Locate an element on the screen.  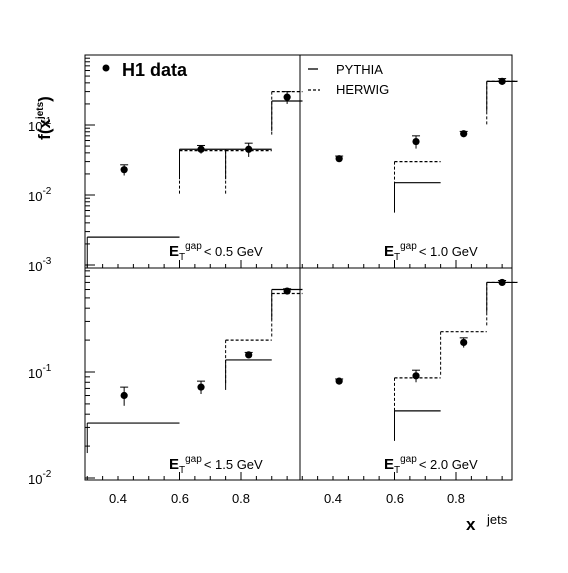
x-tick-label-right-1: 0.6 is located at coordinates (395, 498).